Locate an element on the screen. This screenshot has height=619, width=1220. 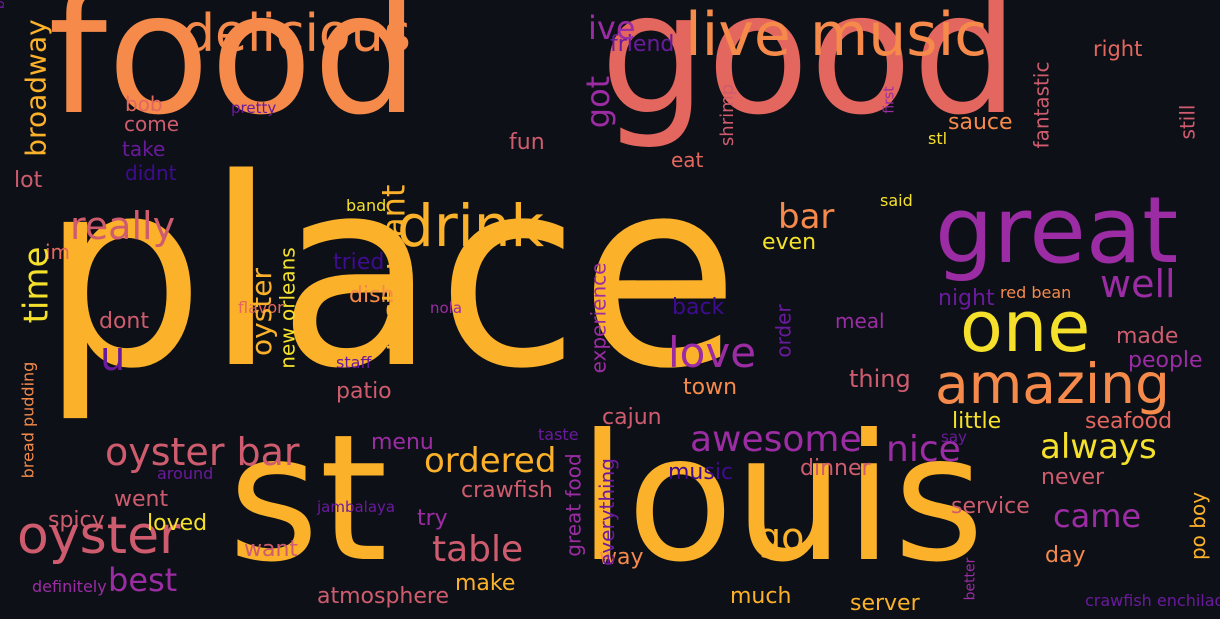
word-dont: dont is located at coordinates (124, 321).